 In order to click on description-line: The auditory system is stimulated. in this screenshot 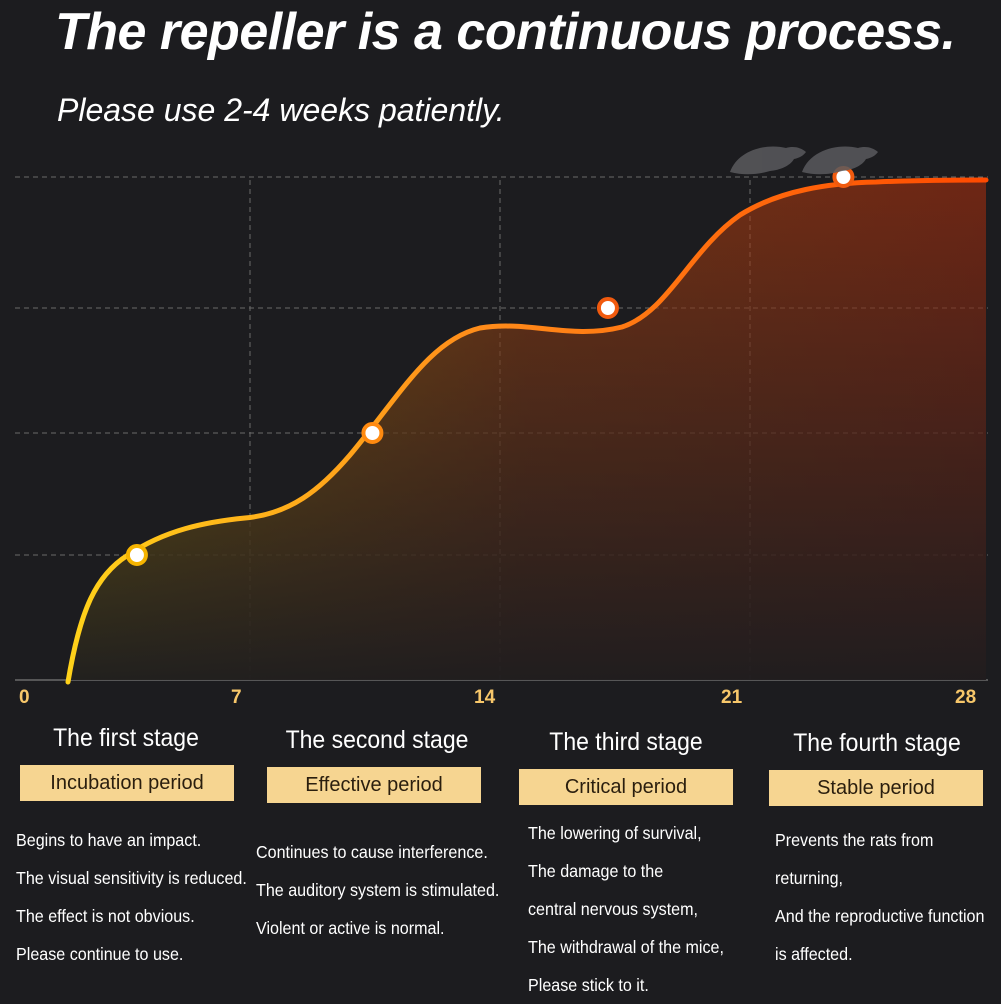, I will do `click(378, 890)`.